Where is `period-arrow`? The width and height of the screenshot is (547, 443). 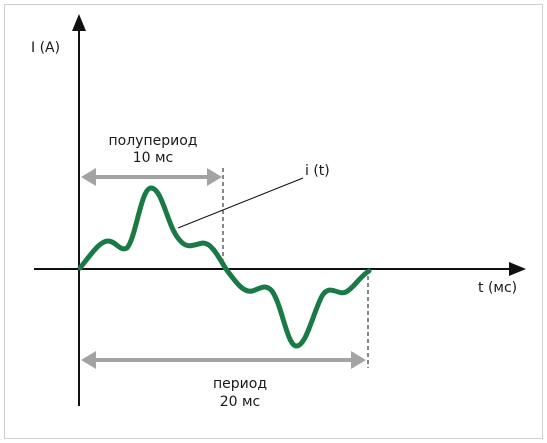
period-arrow is located at coordinates (223, 360).